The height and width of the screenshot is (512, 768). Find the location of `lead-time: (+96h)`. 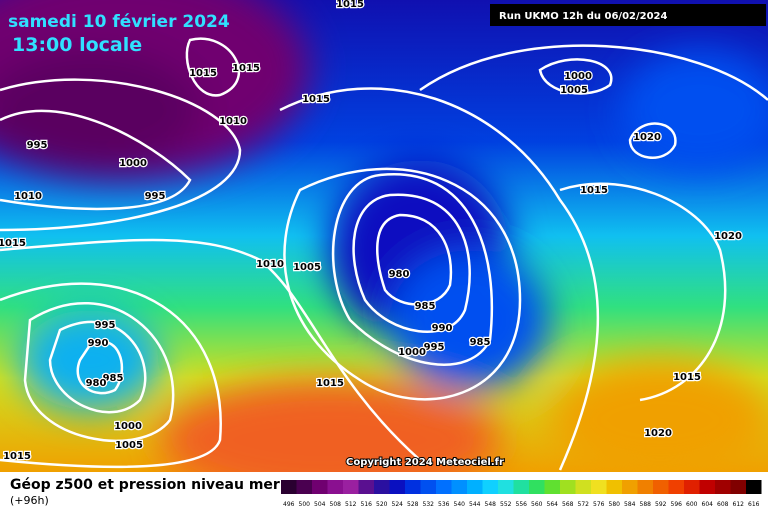

lead-time: (+96h) is located at coordinates (29, 500).